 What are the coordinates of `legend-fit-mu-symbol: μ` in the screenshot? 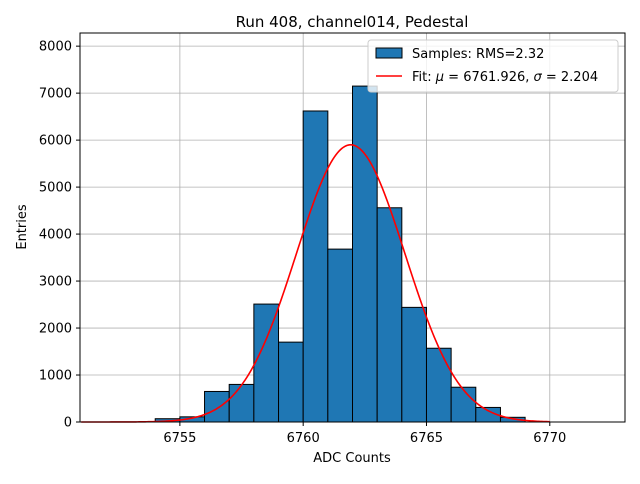 It's located at (439, 77).